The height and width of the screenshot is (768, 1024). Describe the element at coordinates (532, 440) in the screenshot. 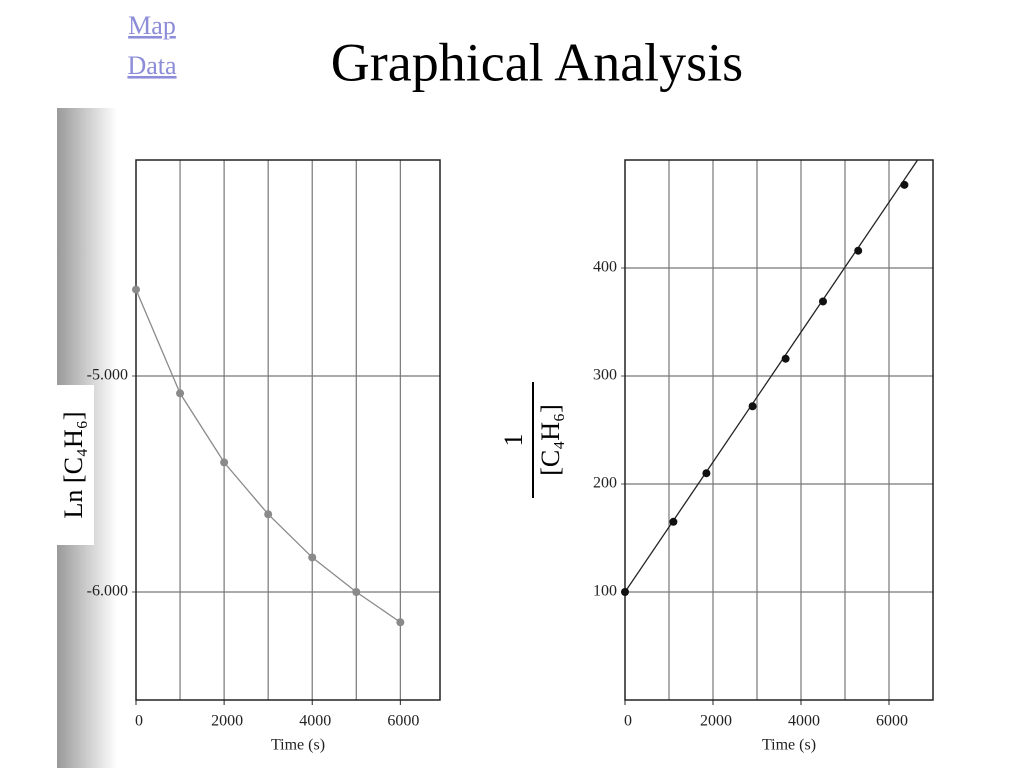

I see `y-axis-label: 1 [C₄H₆]` at that location.